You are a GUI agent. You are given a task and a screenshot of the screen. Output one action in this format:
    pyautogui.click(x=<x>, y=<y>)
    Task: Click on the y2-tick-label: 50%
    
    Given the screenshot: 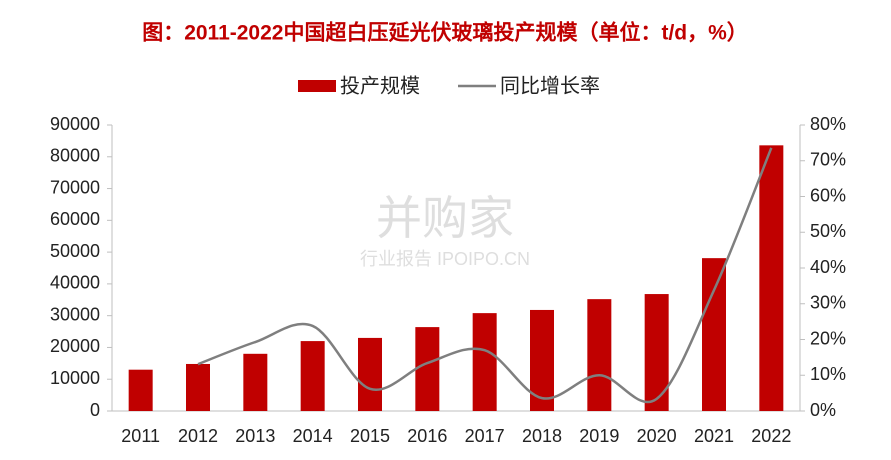 What is the action you would take?
    pyautogui.click(x=828, y=231)
    